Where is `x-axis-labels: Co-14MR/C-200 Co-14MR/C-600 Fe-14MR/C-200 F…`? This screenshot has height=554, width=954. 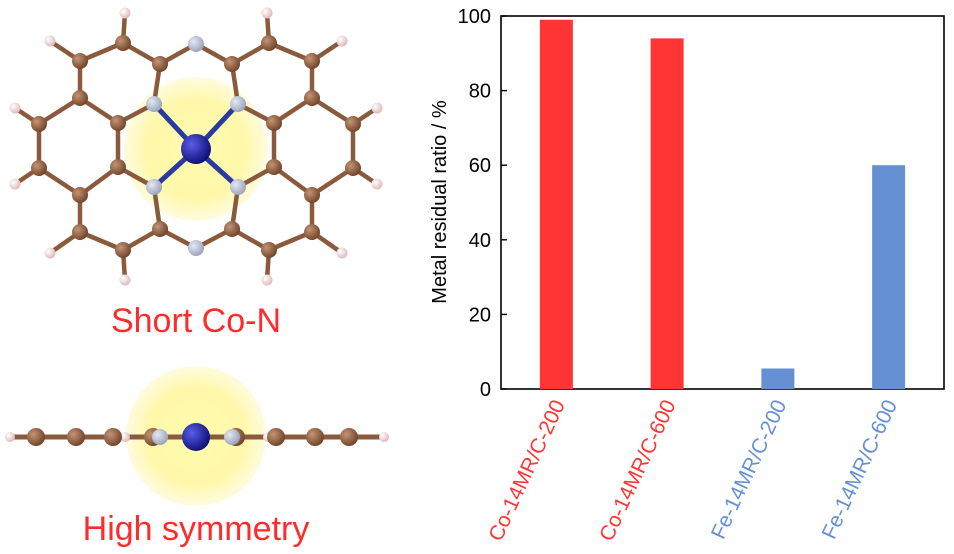
x-axis-labels: Co-14MR/C-200 Co-14MR/C-600 Fe-14MR/C-200 F… is located at coordinates (693, 470).